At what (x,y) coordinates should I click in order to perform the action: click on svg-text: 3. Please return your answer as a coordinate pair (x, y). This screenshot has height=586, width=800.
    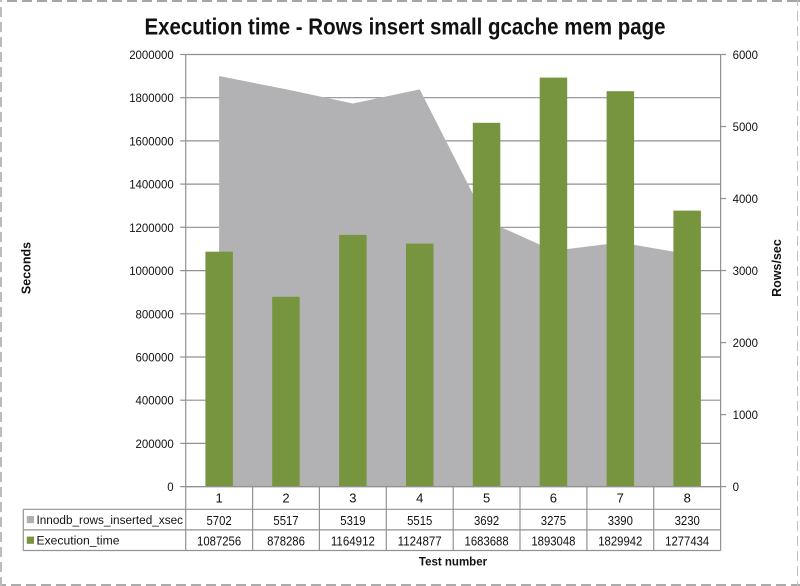
    Looking at the image, I should click on (352, 498).